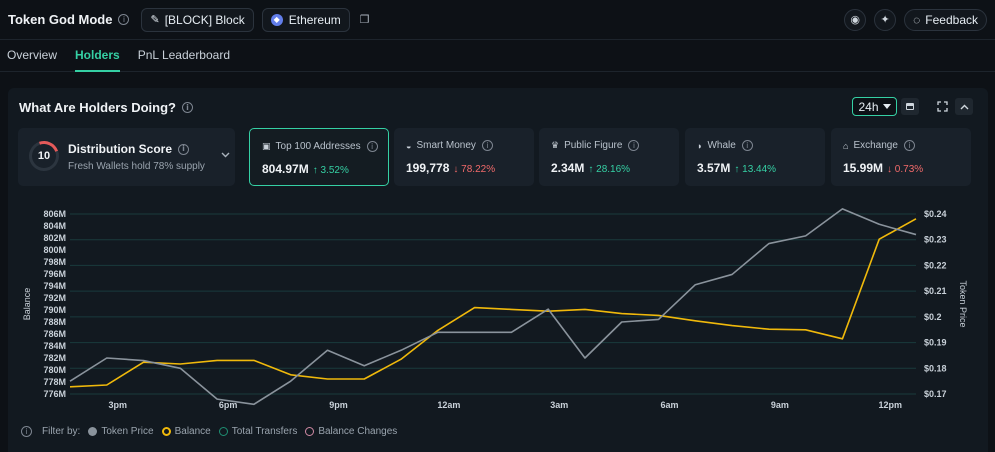  What do you see at coordinates (228, 405) in the screenshot?
I see `x-tick-label: 6pm` at bounding box center [228, 405].